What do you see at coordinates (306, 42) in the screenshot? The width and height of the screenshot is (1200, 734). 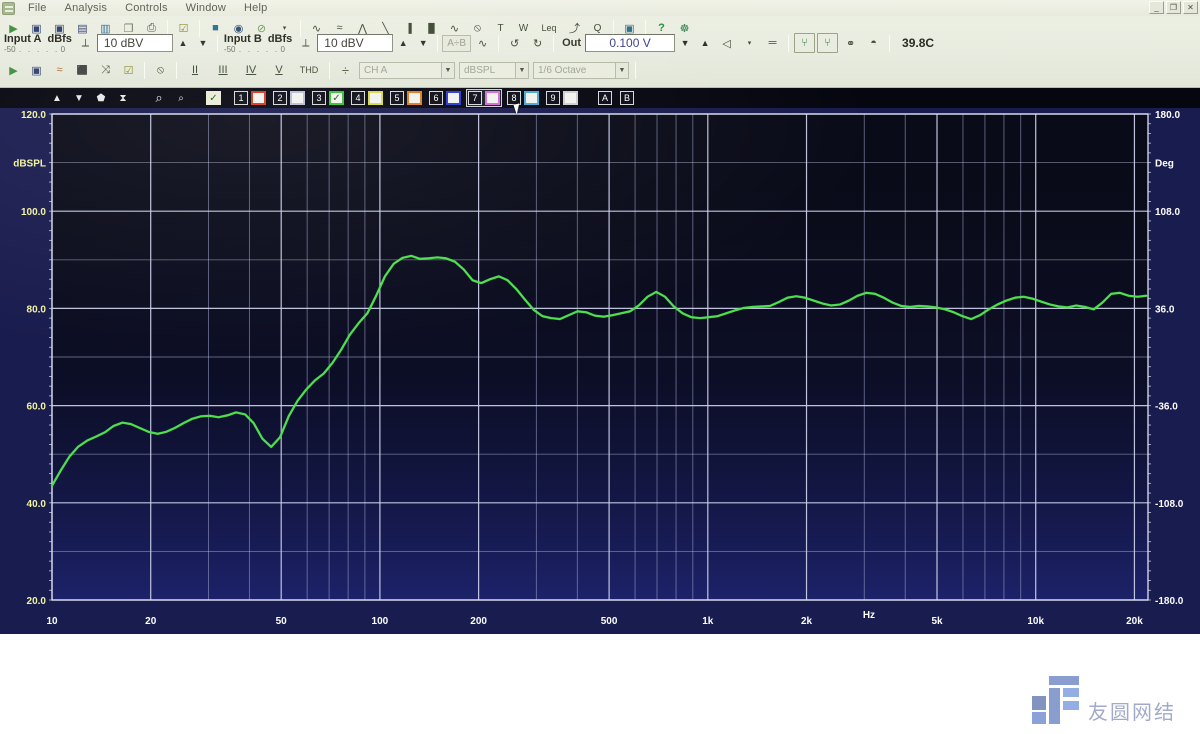 I see `delta-b-icon: ⟂` at bounding box center [306, 42].